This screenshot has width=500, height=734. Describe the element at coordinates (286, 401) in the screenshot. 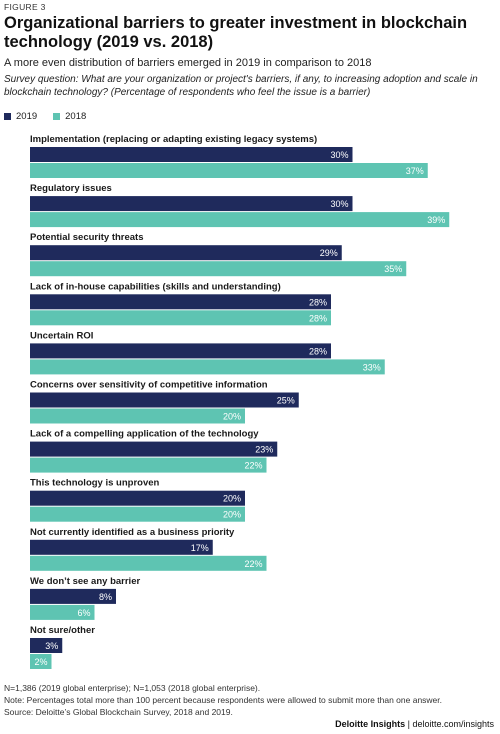

I see `data-label-2019: 25%` at that location.